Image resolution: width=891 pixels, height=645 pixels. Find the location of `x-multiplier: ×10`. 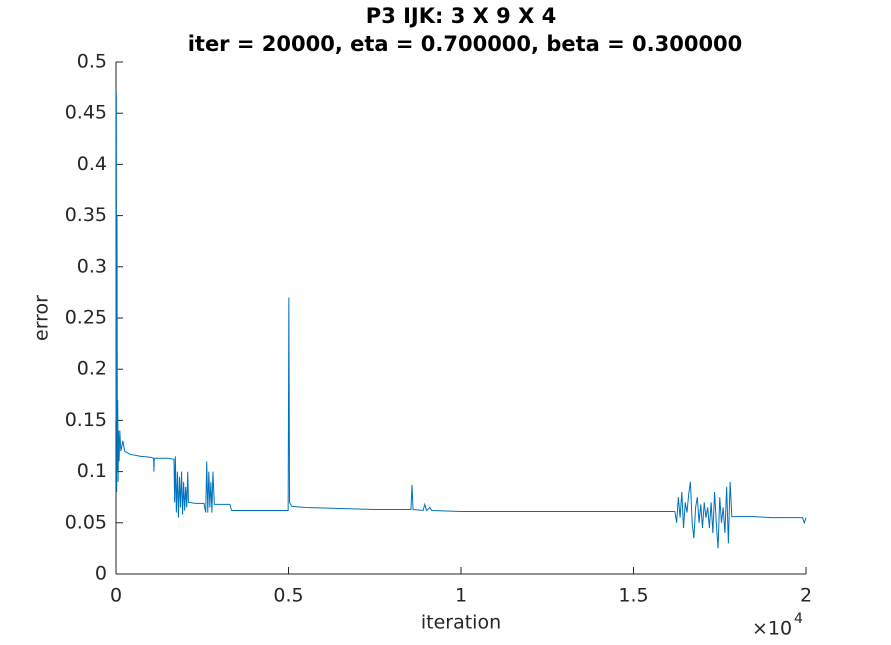

x-multiplier: ×10 is located at coordinates (772, 629).